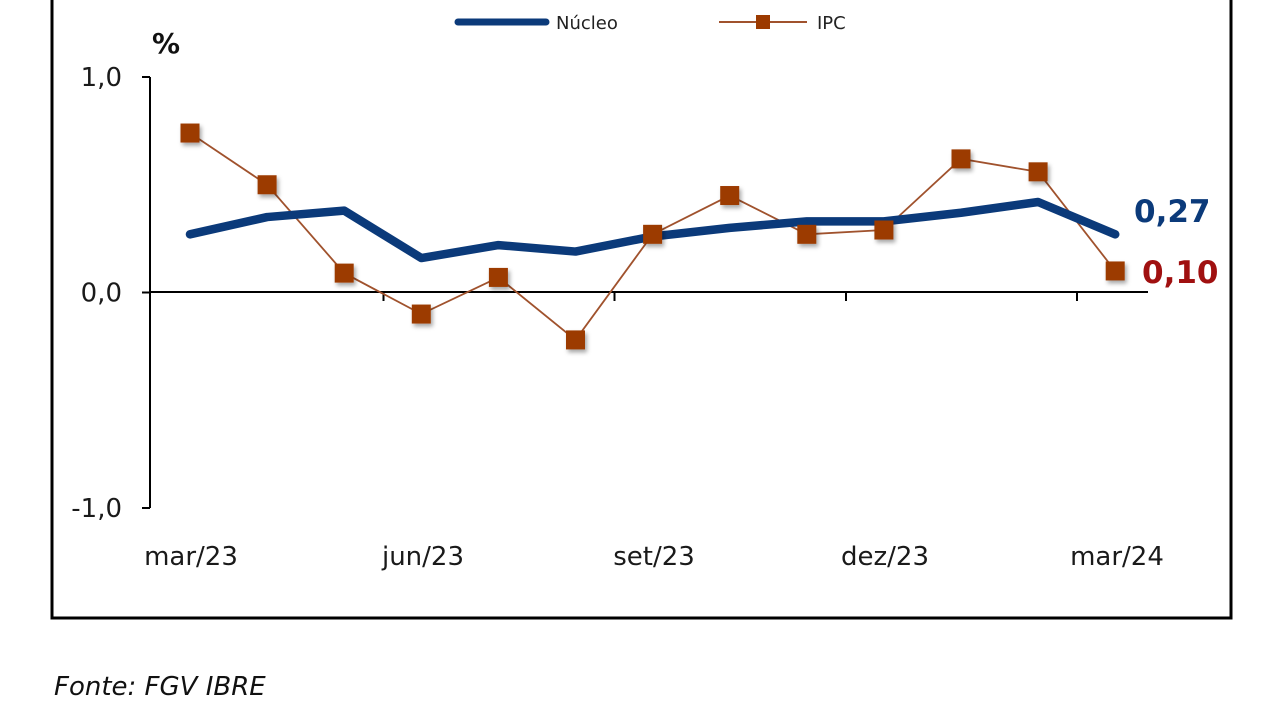 This screenshot has height=720, width=1280. What do you see at coordinates (166, 43) in the screenshot?
I see `y-axis-unit-label: %` at bounding box center [166, 43].